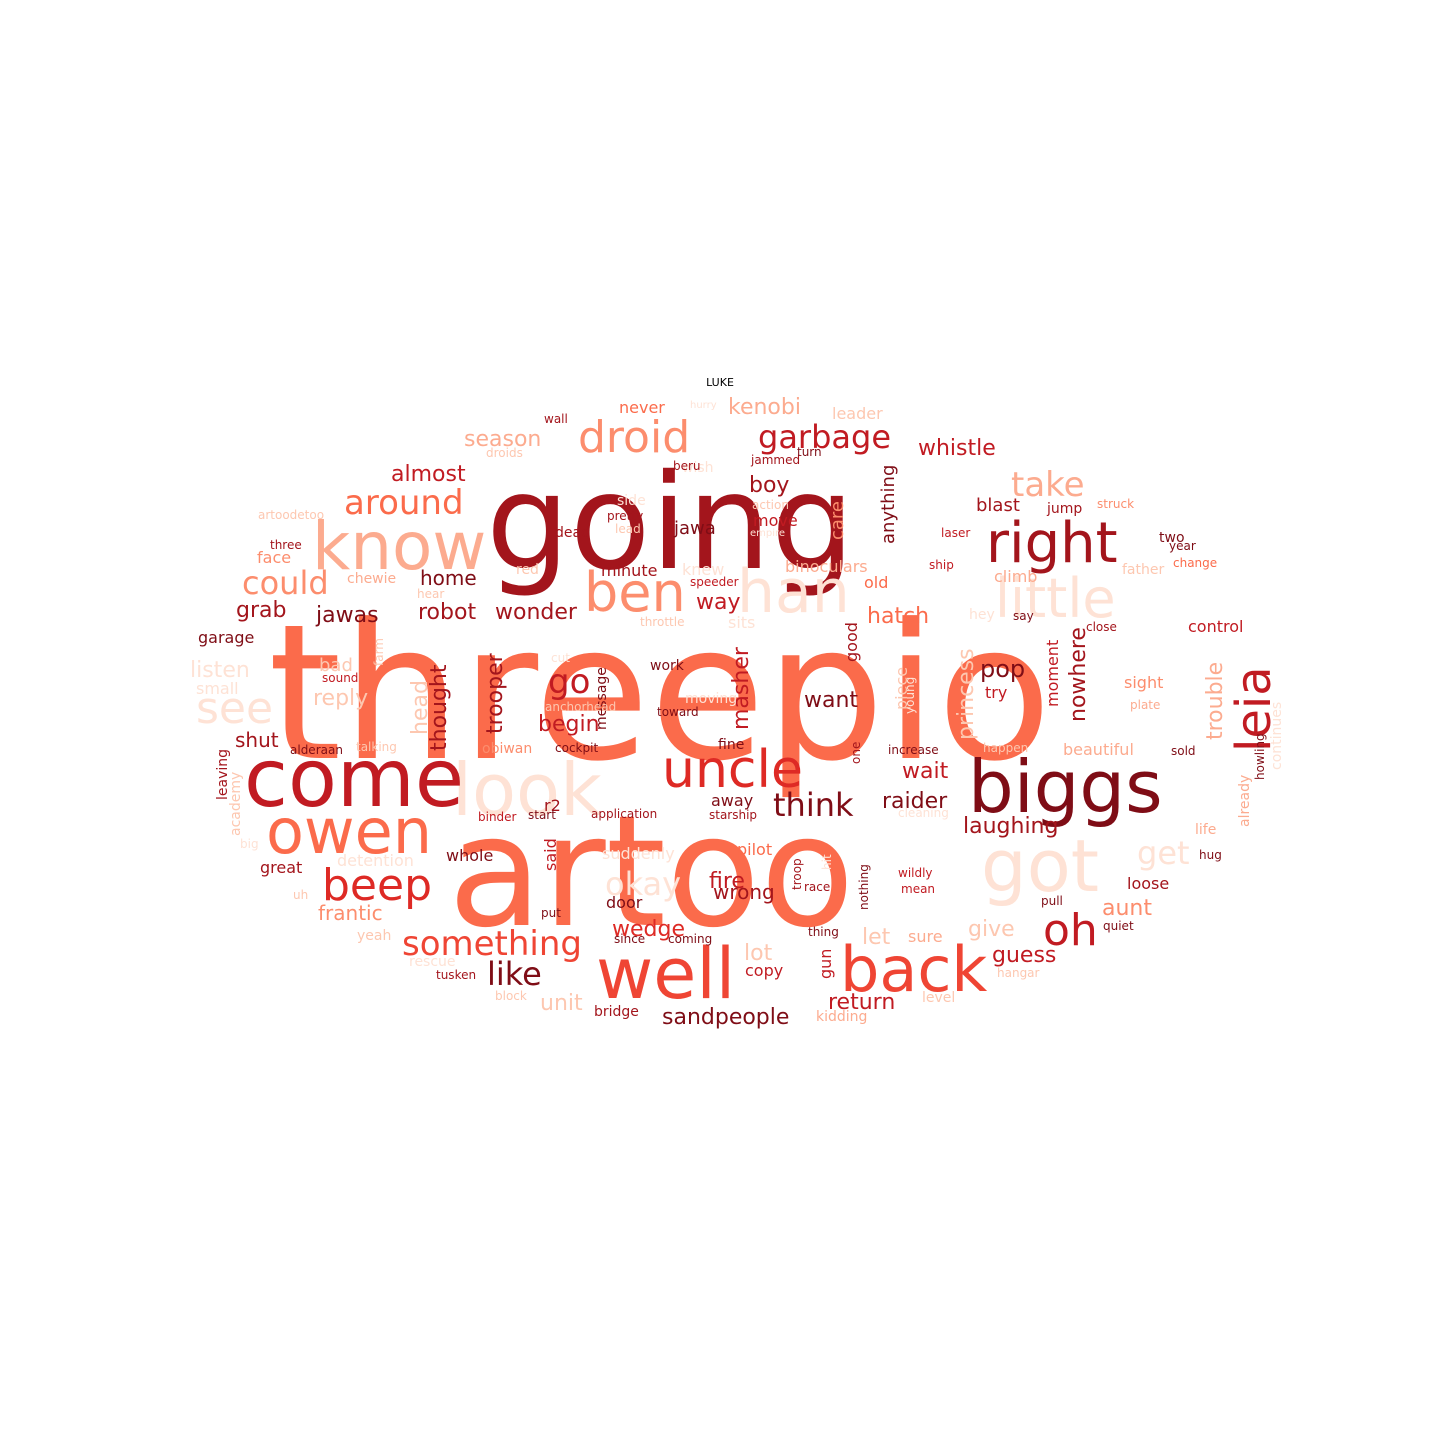  What do you see at coordinates (662, 622) in the screenshot?
I see `word-throttle: throttle` at bounding box center [662, 622].